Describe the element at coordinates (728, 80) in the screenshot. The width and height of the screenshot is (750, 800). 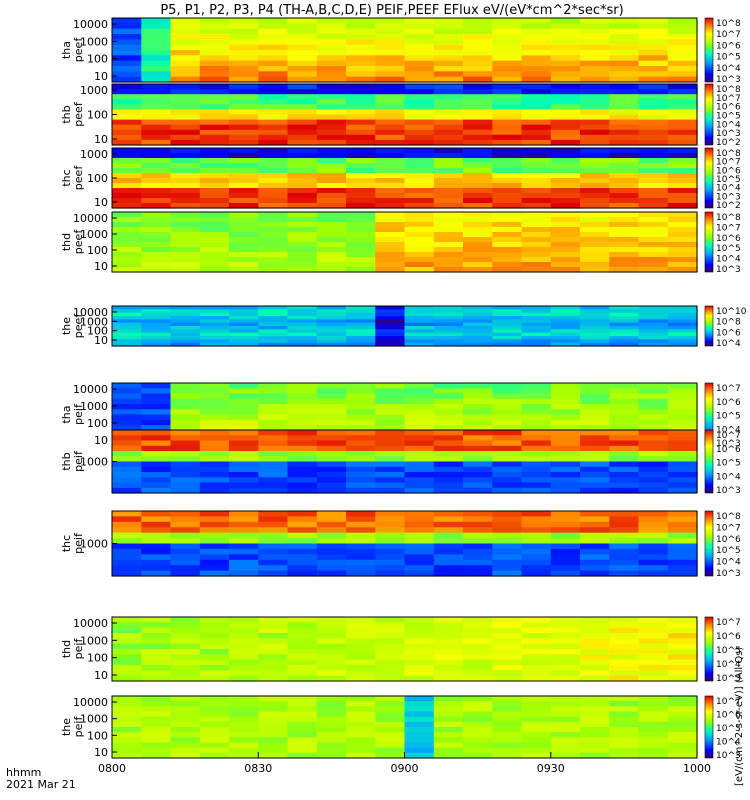
I see `colorbar-tick-label: 10^3` at that location.